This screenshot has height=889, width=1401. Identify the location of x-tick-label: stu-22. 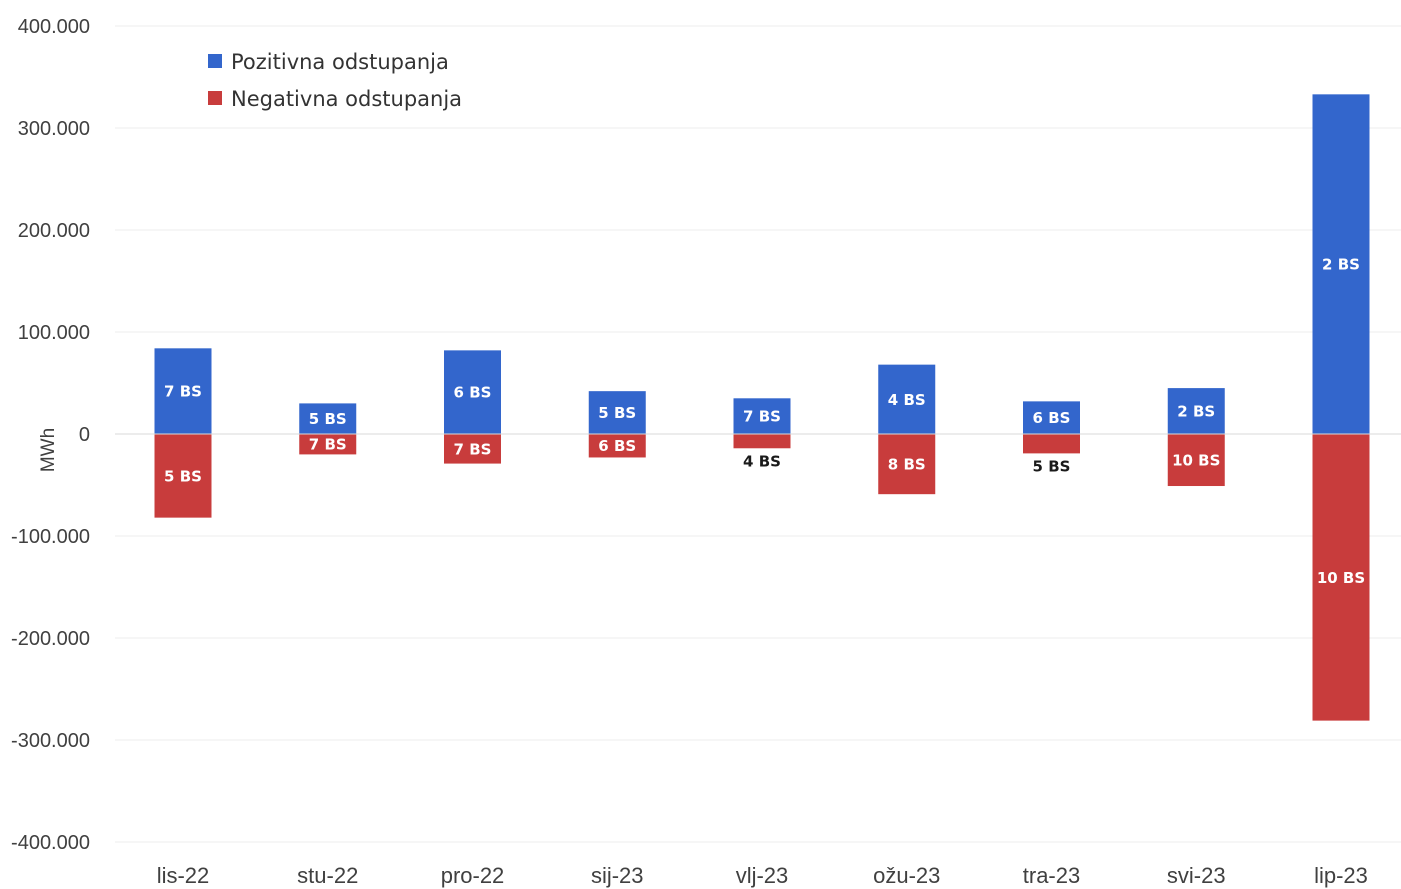
(327, 875).